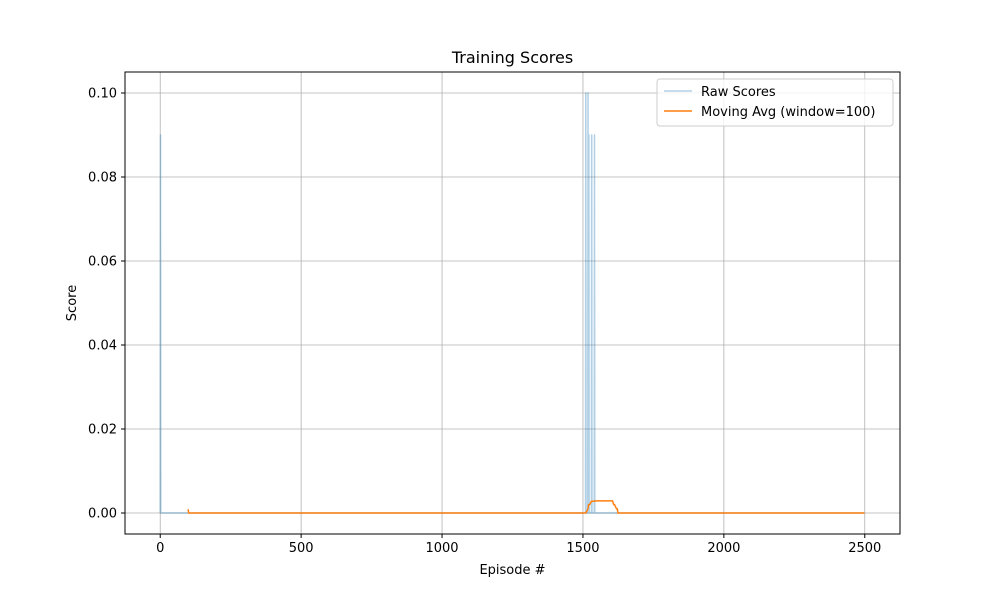 The image size is (1000, 600). Describe the element at coordinates (864, 548) in the screenshot. I see `x-tick-label: 2500` at that location.